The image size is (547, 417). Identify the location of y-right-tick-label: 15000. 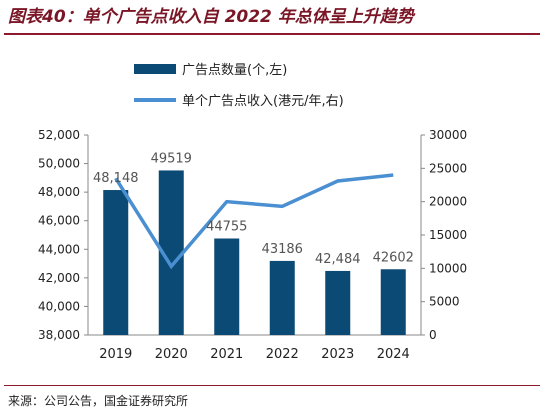
(448, 235).